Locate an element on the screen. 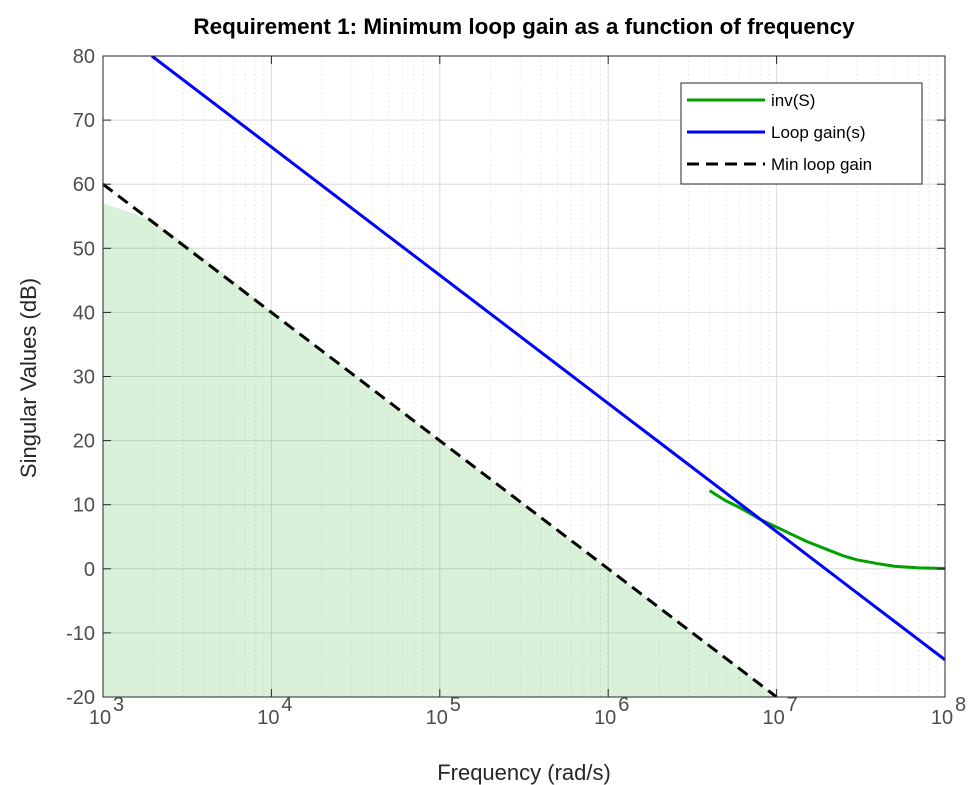 The height and width of the screenshot is (785, 970). y-tick-label: 30 is located at coordinates (84, 378).